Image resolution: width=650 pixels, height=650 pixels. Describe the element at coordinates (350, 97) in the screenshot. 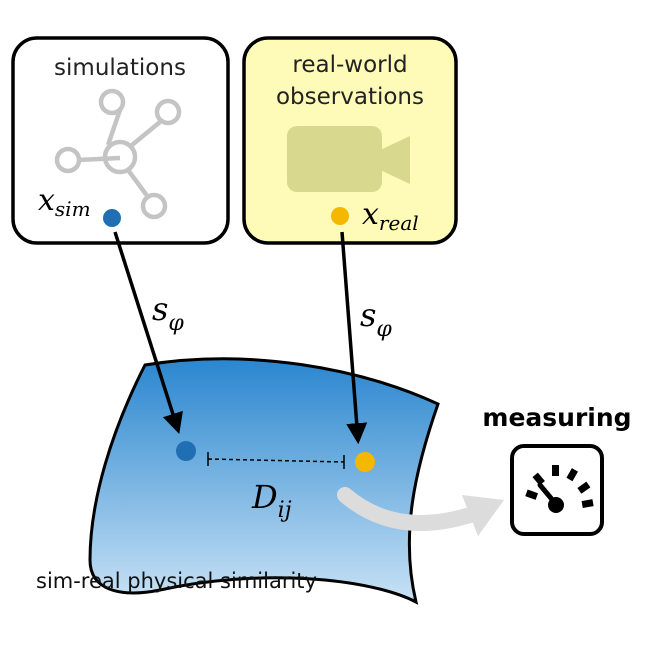

I see `real-world-title-line2: observations` at that location.